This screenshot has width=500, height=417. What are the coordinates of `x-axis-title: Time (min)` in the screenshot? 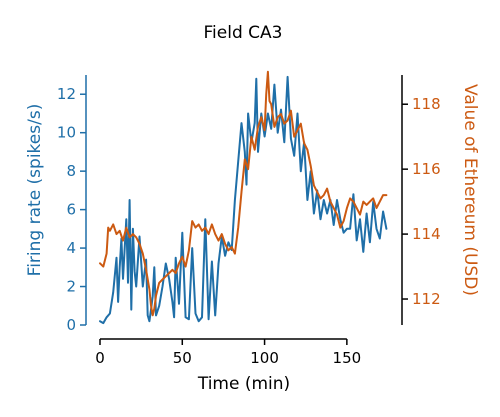 It's located at (243, 384).